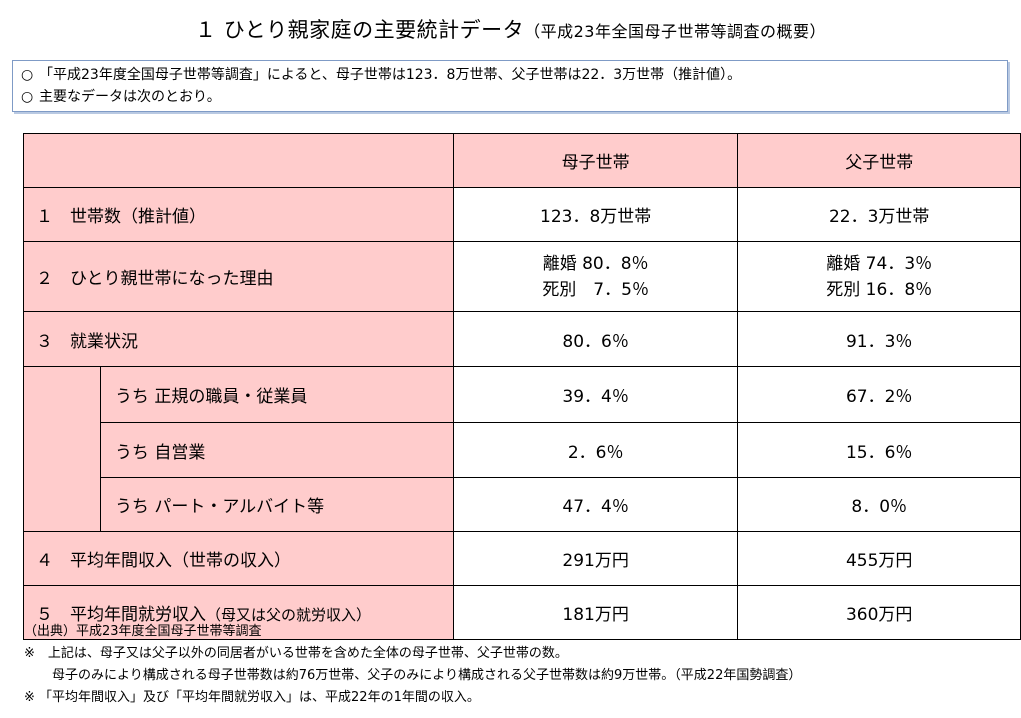  I want to click on cell-mother: 181万円, so click(595, 612).